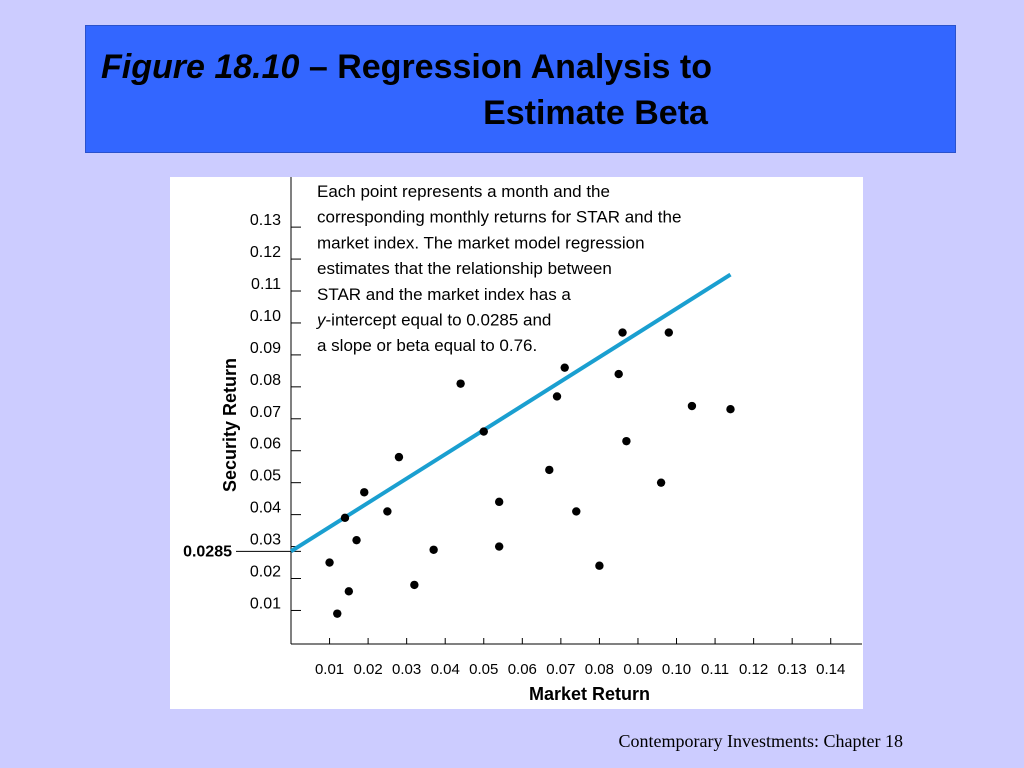  What do you see at coordinates (265, 540) in the screenshot?
I see `y-tick-label: 0.03` at bounding box center [265, 540].